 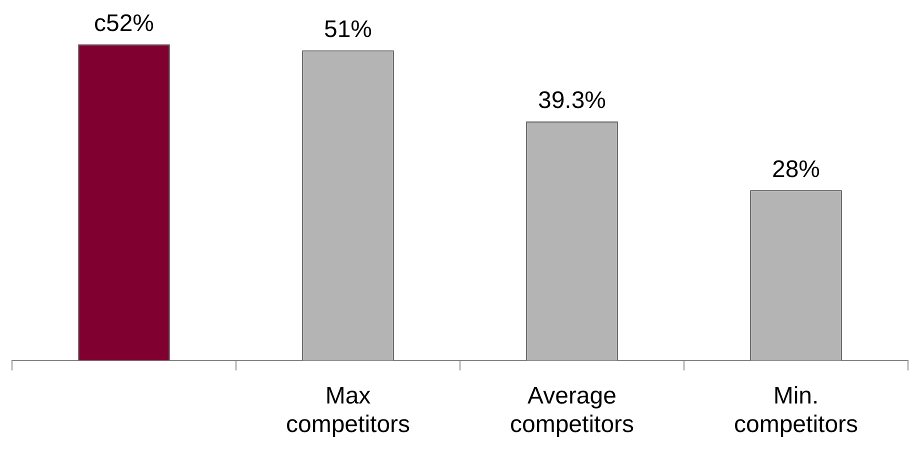 I want to click on x-tick-label: Average competitors, so click(x=572, y=410).